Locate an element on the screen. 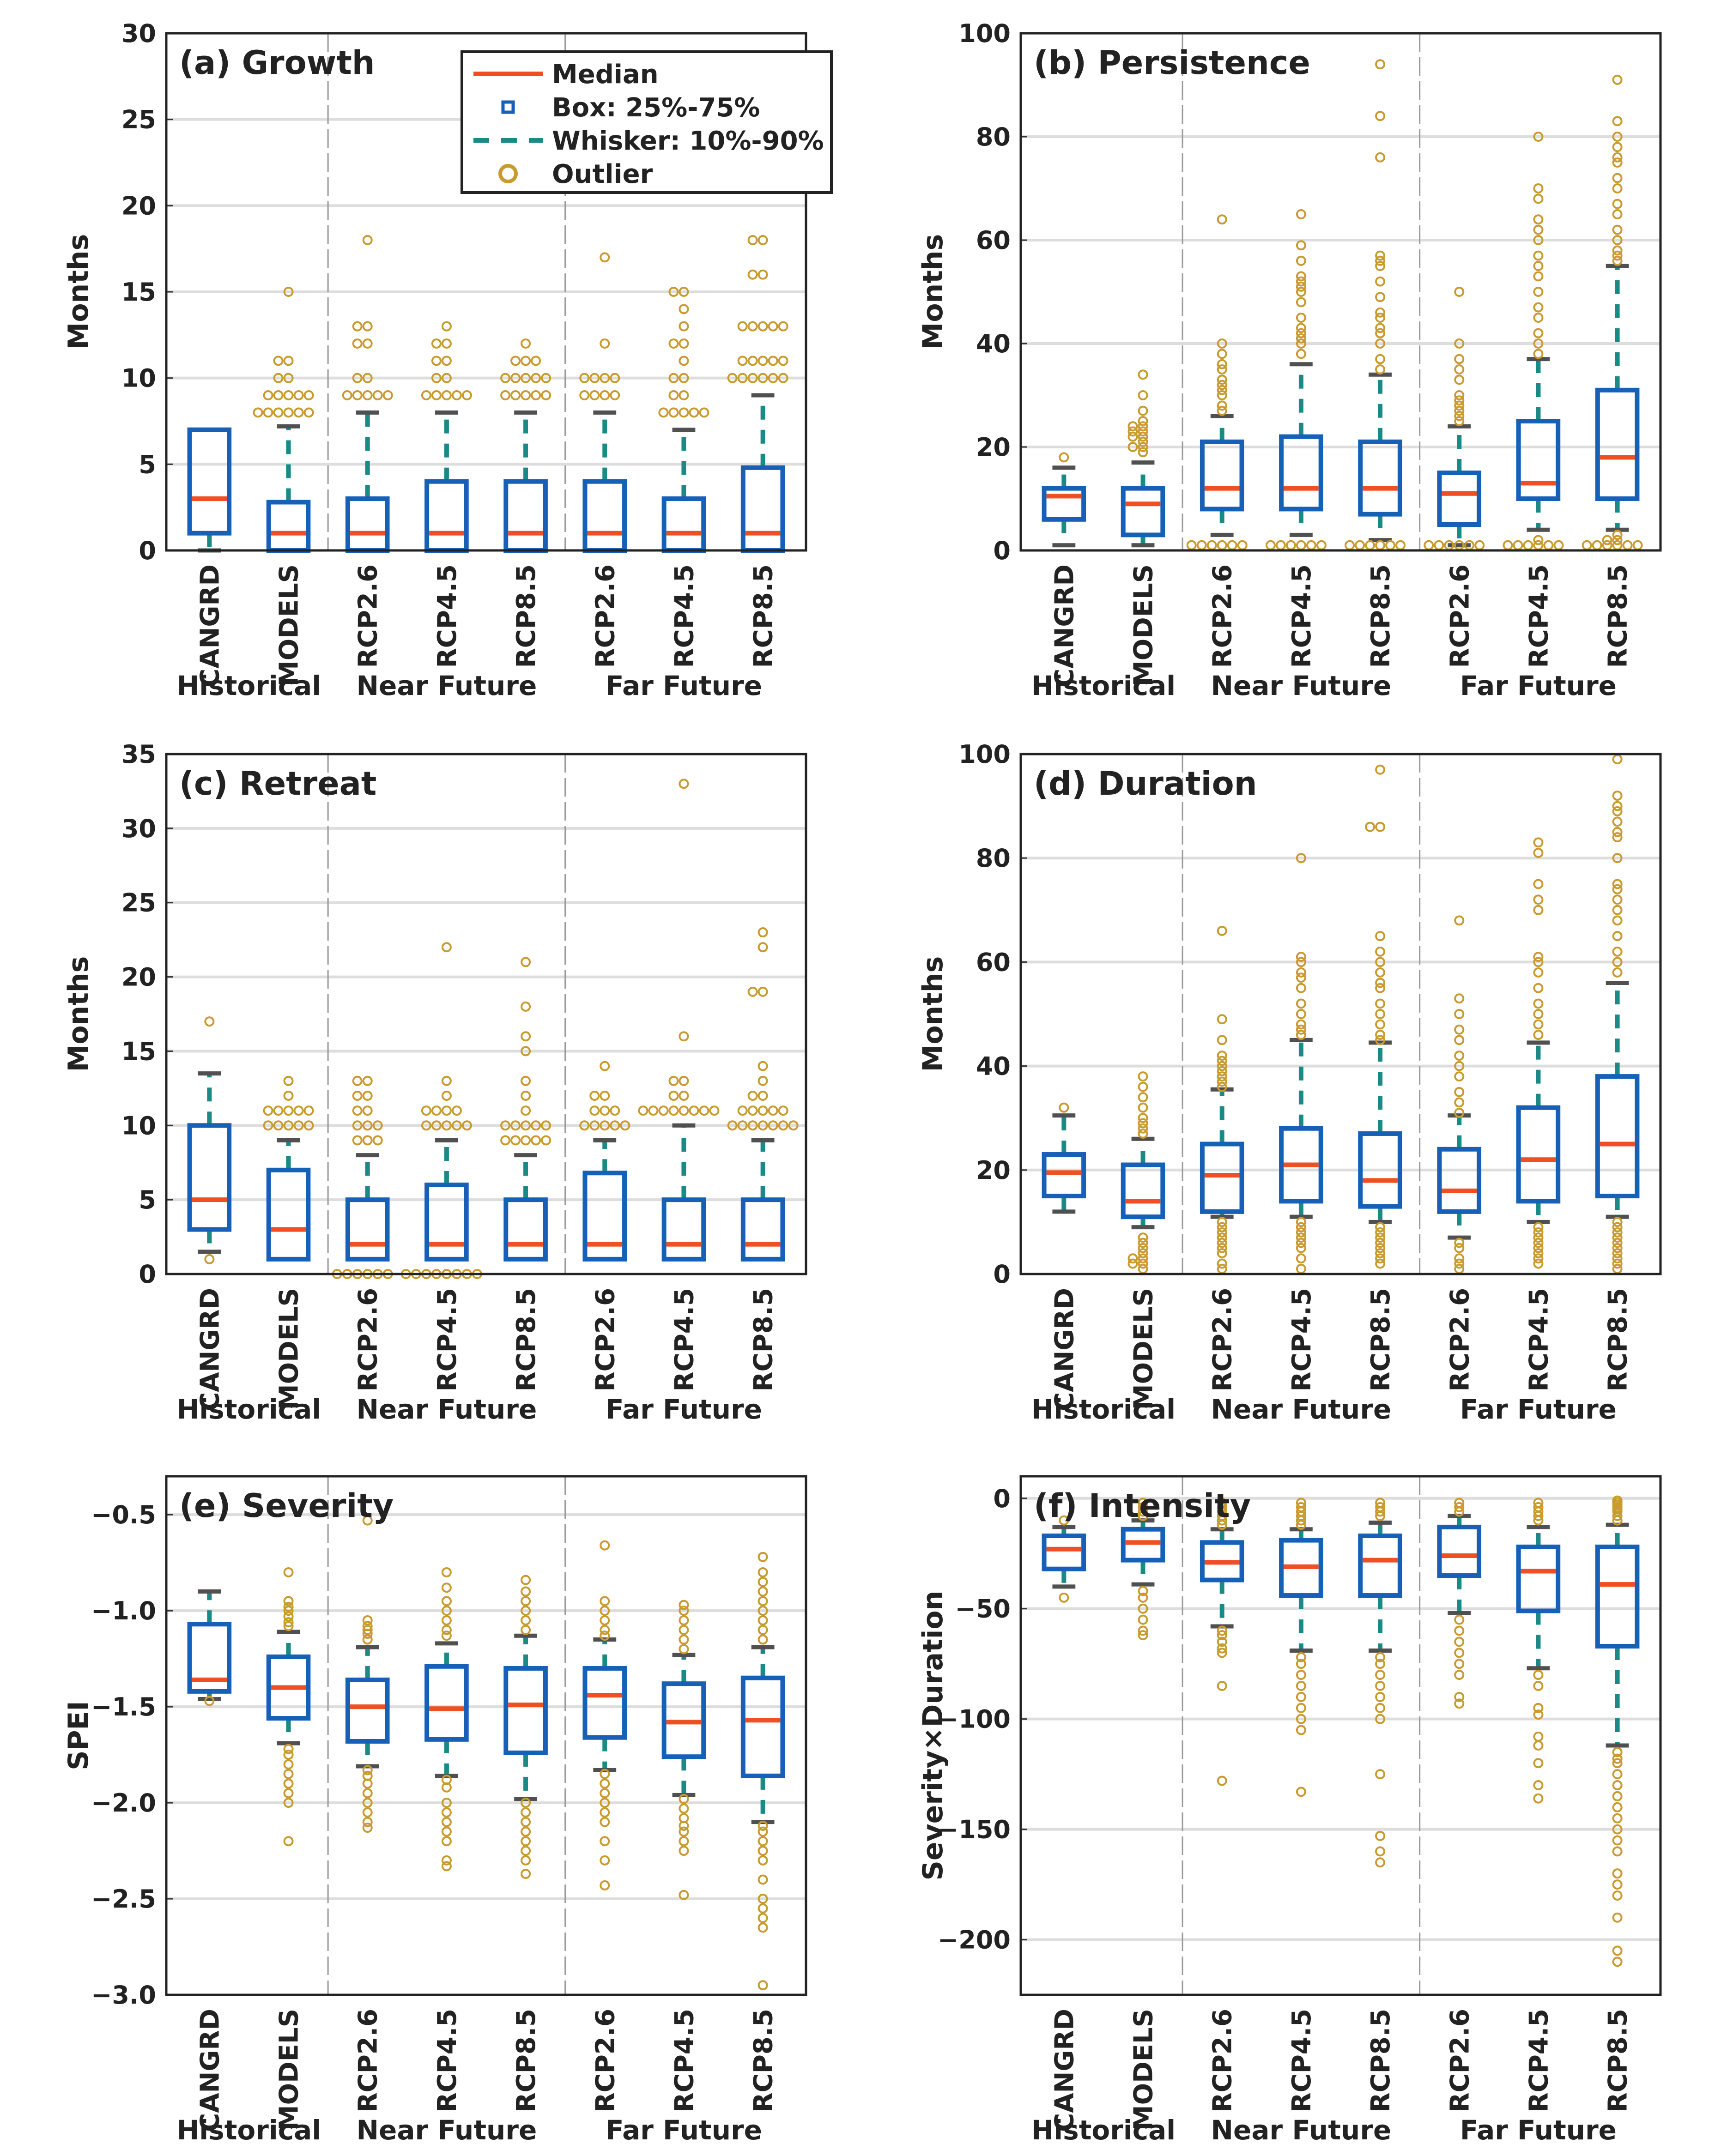 Image resolution: width=1727 pixels, height=2156 pixels. panel-title: (f) Intensity is located at coordinates (1142, 1506).